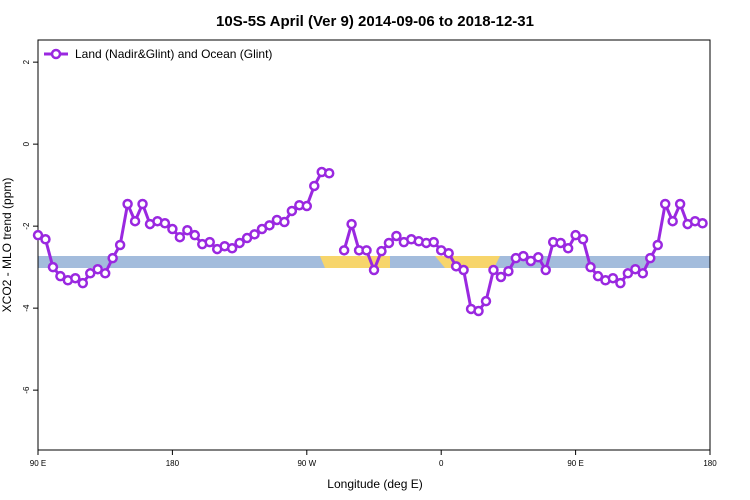 The image size is (750, 500). I want to click on y-axis-label: XCO2 - MLO trend (ppm), so click(7, 245).